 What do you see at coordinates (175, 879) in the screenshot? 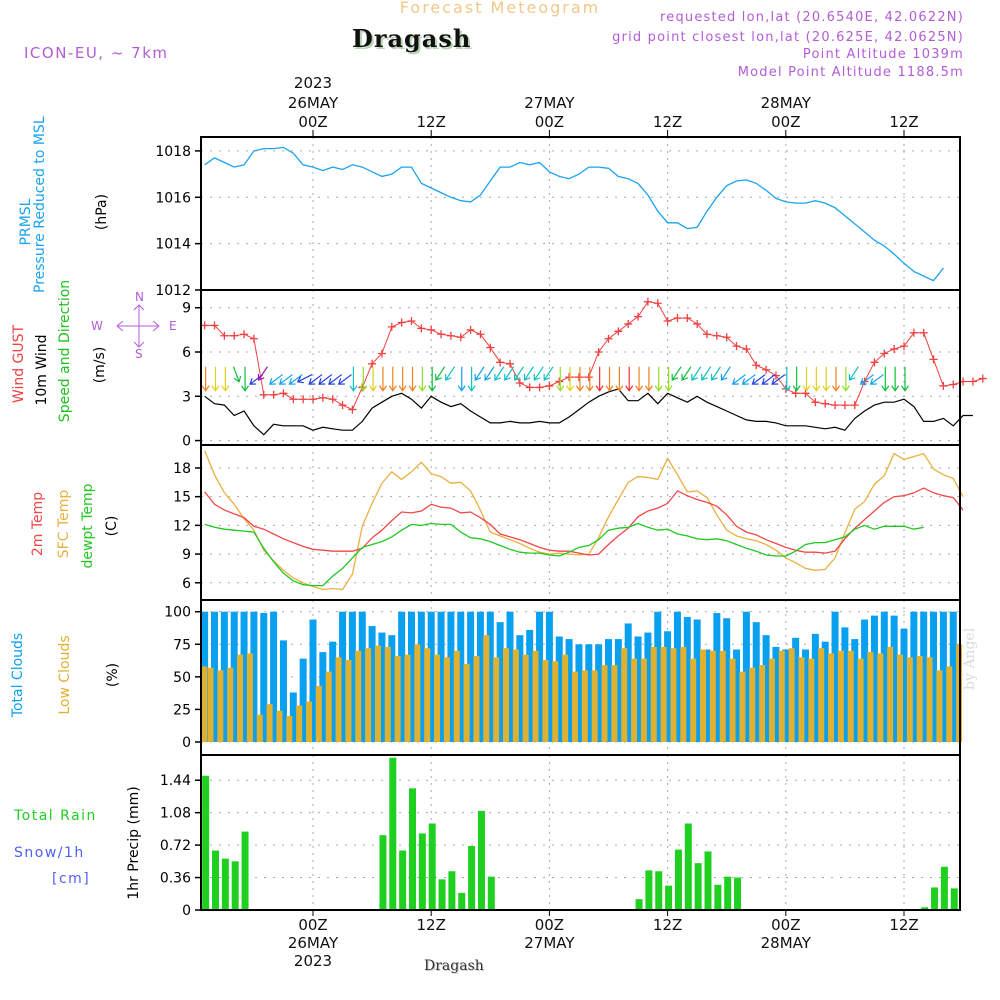
I see `y-tick-label: 0.36` at bounding box center [175, 879].